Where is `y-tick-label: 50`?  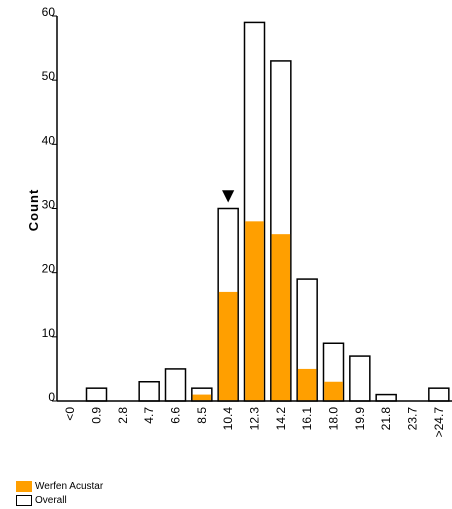
y-tick-label: 50 is located at coordinates (49, 76).